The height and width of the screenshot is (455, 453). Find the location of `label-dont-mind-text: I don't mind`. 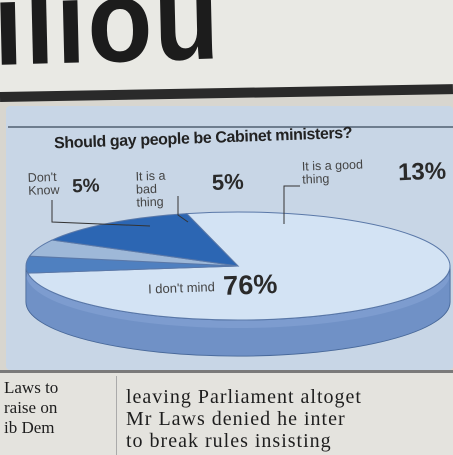

label-dont-mind-text: I don't mind is located at coordinates (181, 288).